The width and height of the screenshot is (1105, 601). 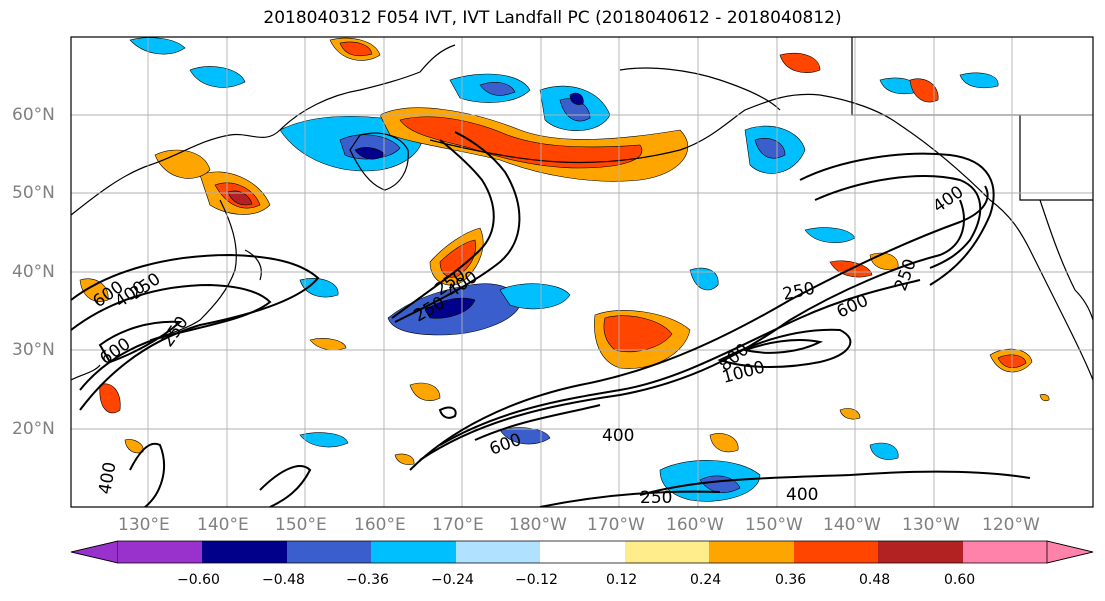 I want to click on colorbar-tick-label: −0.12, so click(x=536, y=580).